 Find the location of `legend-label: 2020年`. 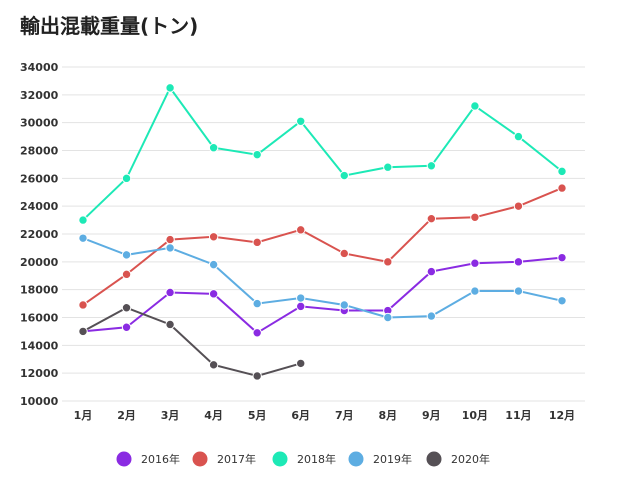

legend-label: 2020年 is located at coordinates (470, 459).